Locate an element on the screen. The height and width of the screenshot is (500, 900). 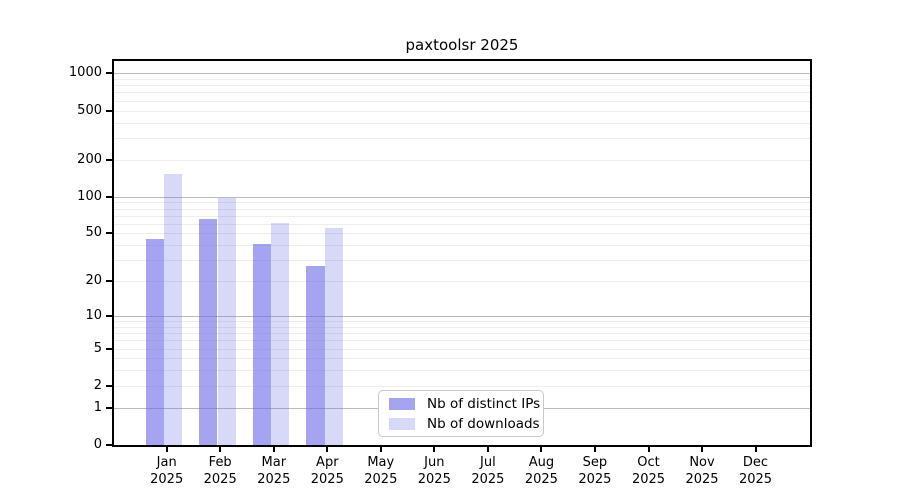
y-tick-label: 500 is located at coordinates (89, 110).